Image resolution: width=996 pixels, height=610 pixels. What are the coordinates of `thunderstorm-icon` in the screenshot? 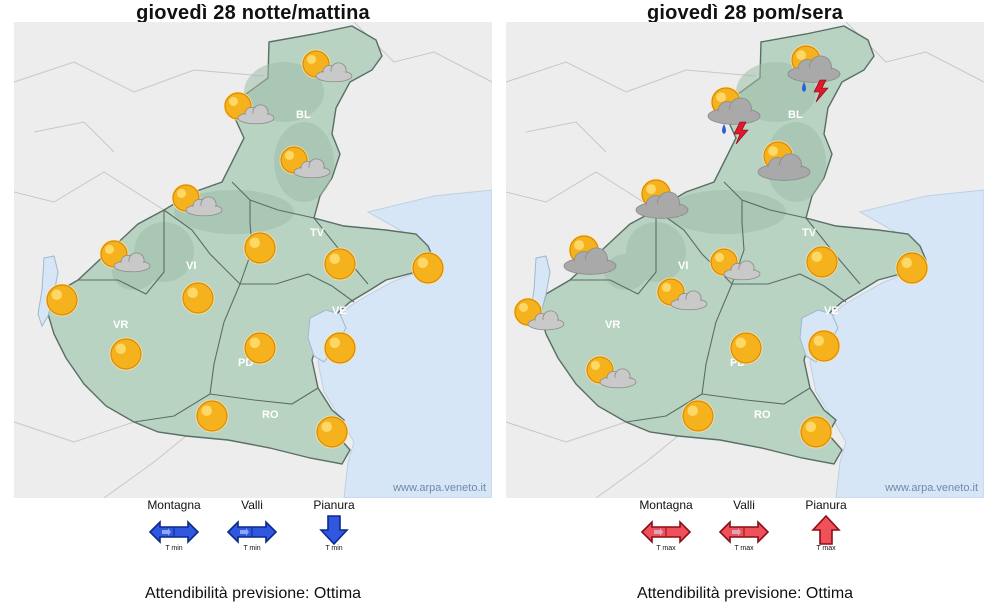 It's located at (814, 73).